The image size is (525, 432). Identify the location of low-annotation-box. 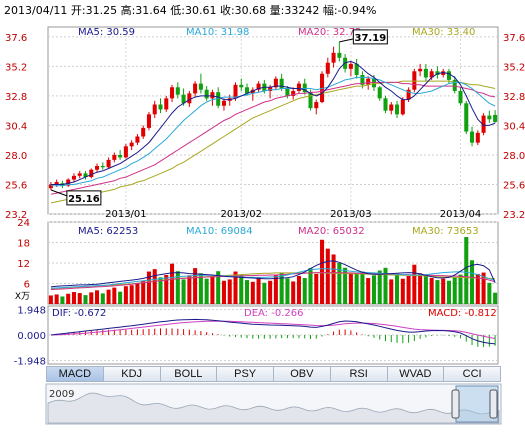
(84, 198).